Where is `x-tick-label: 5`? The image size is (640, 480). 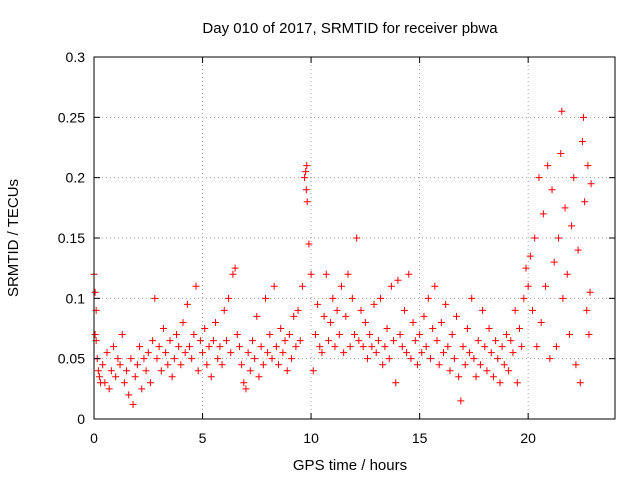 x-tick-label: 5 is located at coordinates (203, 438).